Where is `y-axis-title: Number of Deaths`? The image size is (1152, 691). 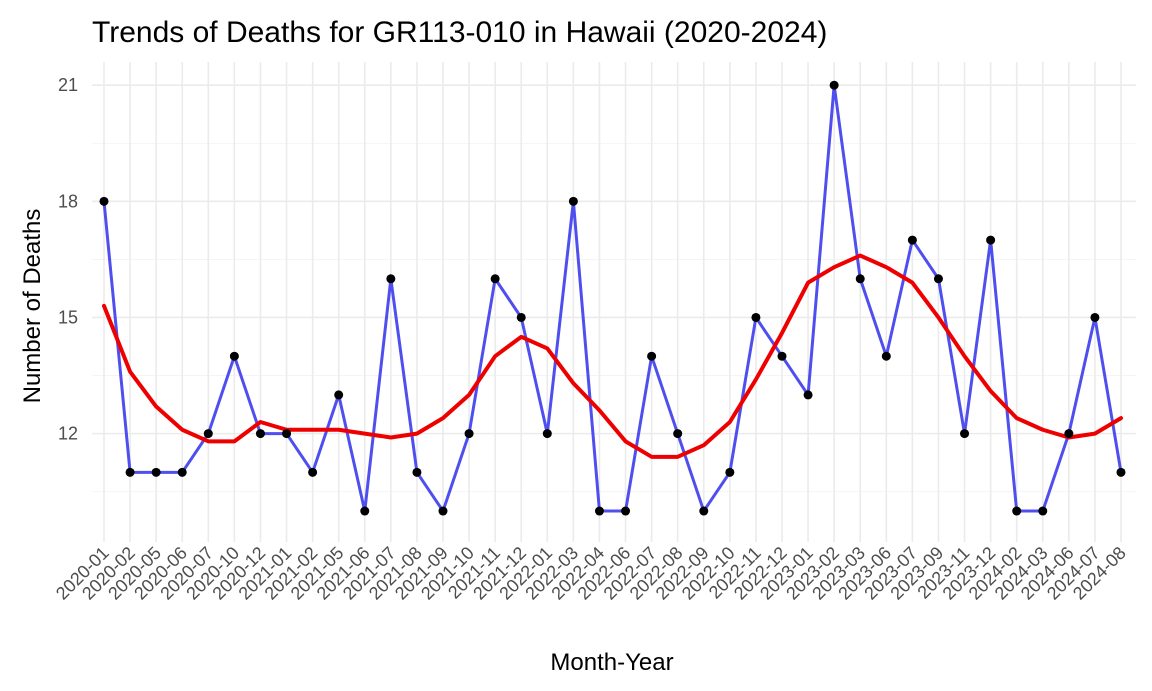 y-axis-title: Number of Deaths is located at coordinates (32, 306).